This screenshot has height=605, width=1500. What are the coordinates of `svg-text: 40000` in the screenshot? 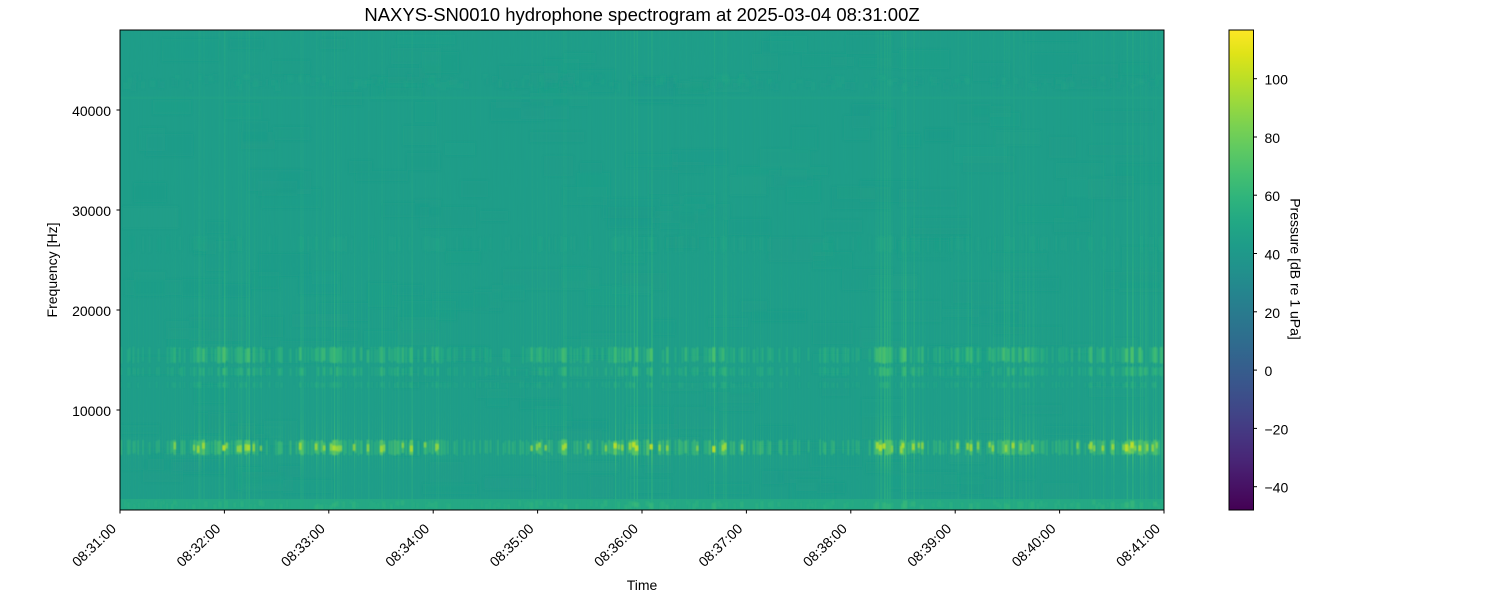 It's located at (91, 111).